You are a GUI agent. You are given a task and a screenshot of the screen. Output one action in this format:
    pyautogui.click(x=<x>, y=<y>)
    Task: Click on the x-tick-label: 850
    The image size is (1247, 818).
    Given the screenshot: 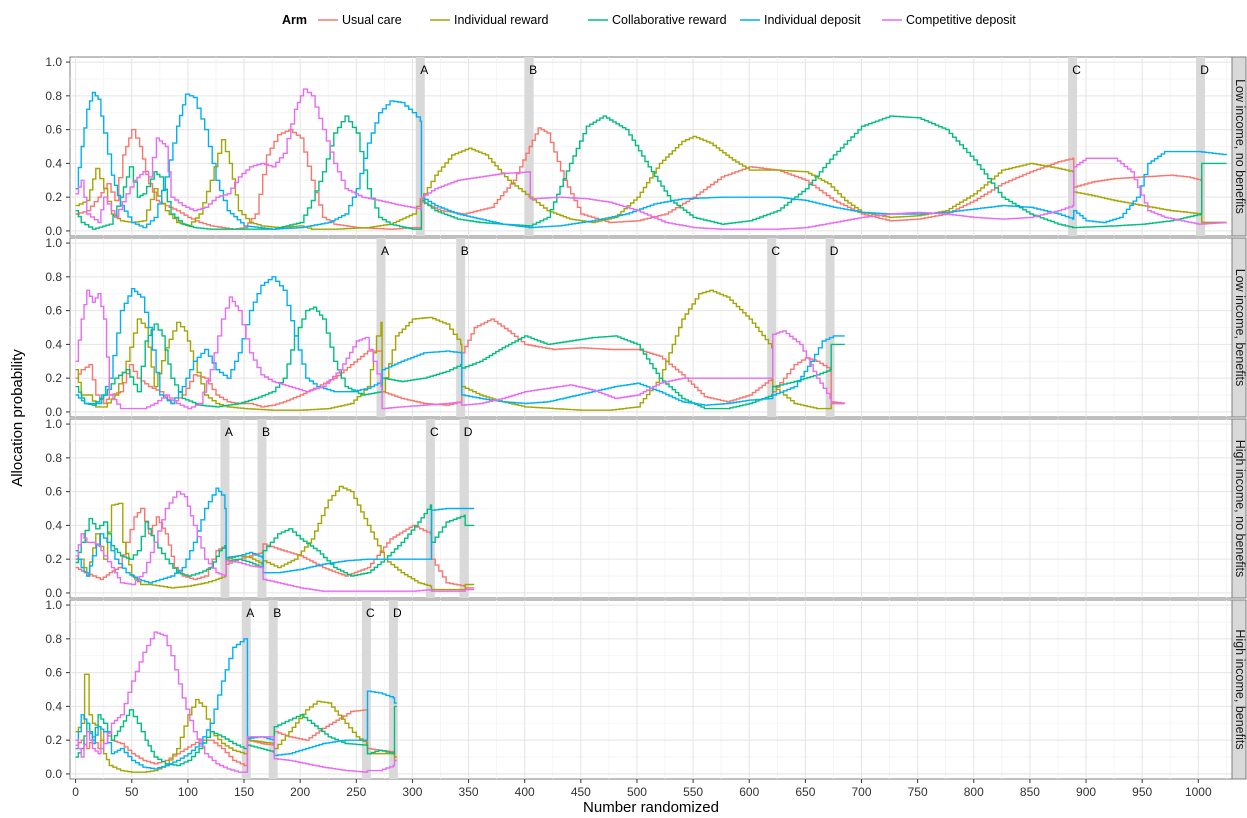 What is the action you would take?
    pyautogui.click(x=1030, y=792)
    